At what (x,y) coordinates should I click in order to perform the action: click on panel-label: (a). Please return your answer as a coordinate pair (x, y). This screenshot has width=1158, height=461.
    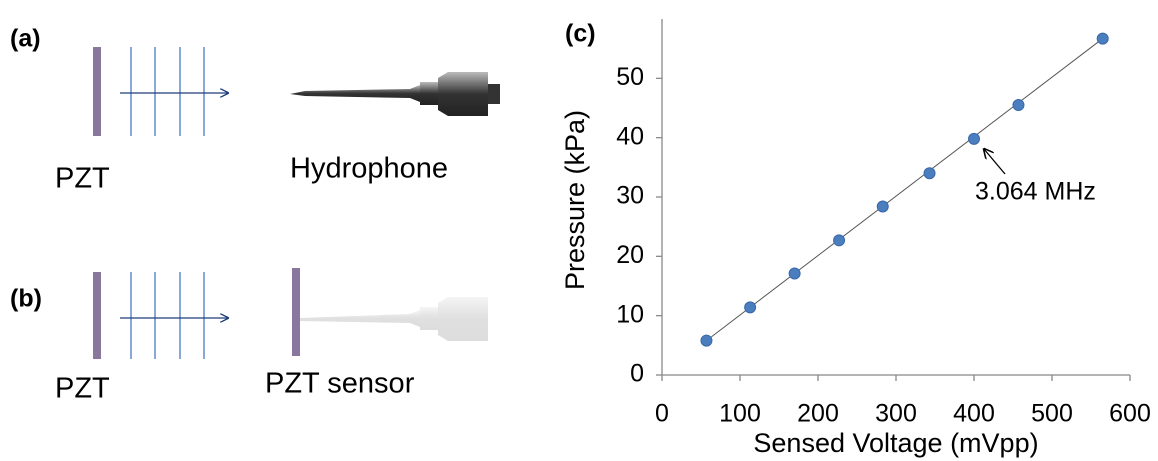
    Looking at the image, I should click on (25, 39).